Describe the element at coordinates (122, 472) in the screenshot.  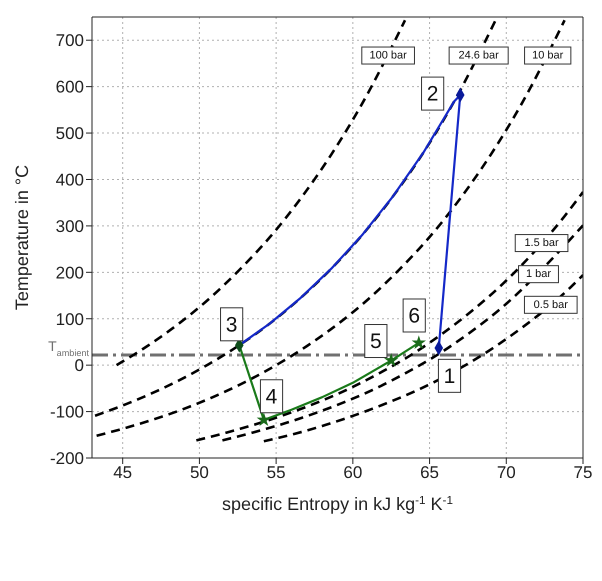
I see `x-tick-label: 45` at that location.